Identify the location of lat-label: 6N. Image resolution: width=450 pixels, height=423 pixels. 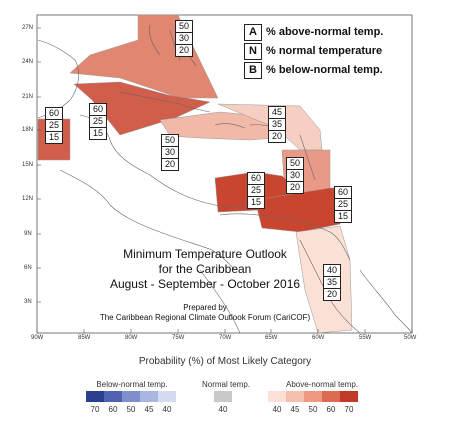
(28, 268).